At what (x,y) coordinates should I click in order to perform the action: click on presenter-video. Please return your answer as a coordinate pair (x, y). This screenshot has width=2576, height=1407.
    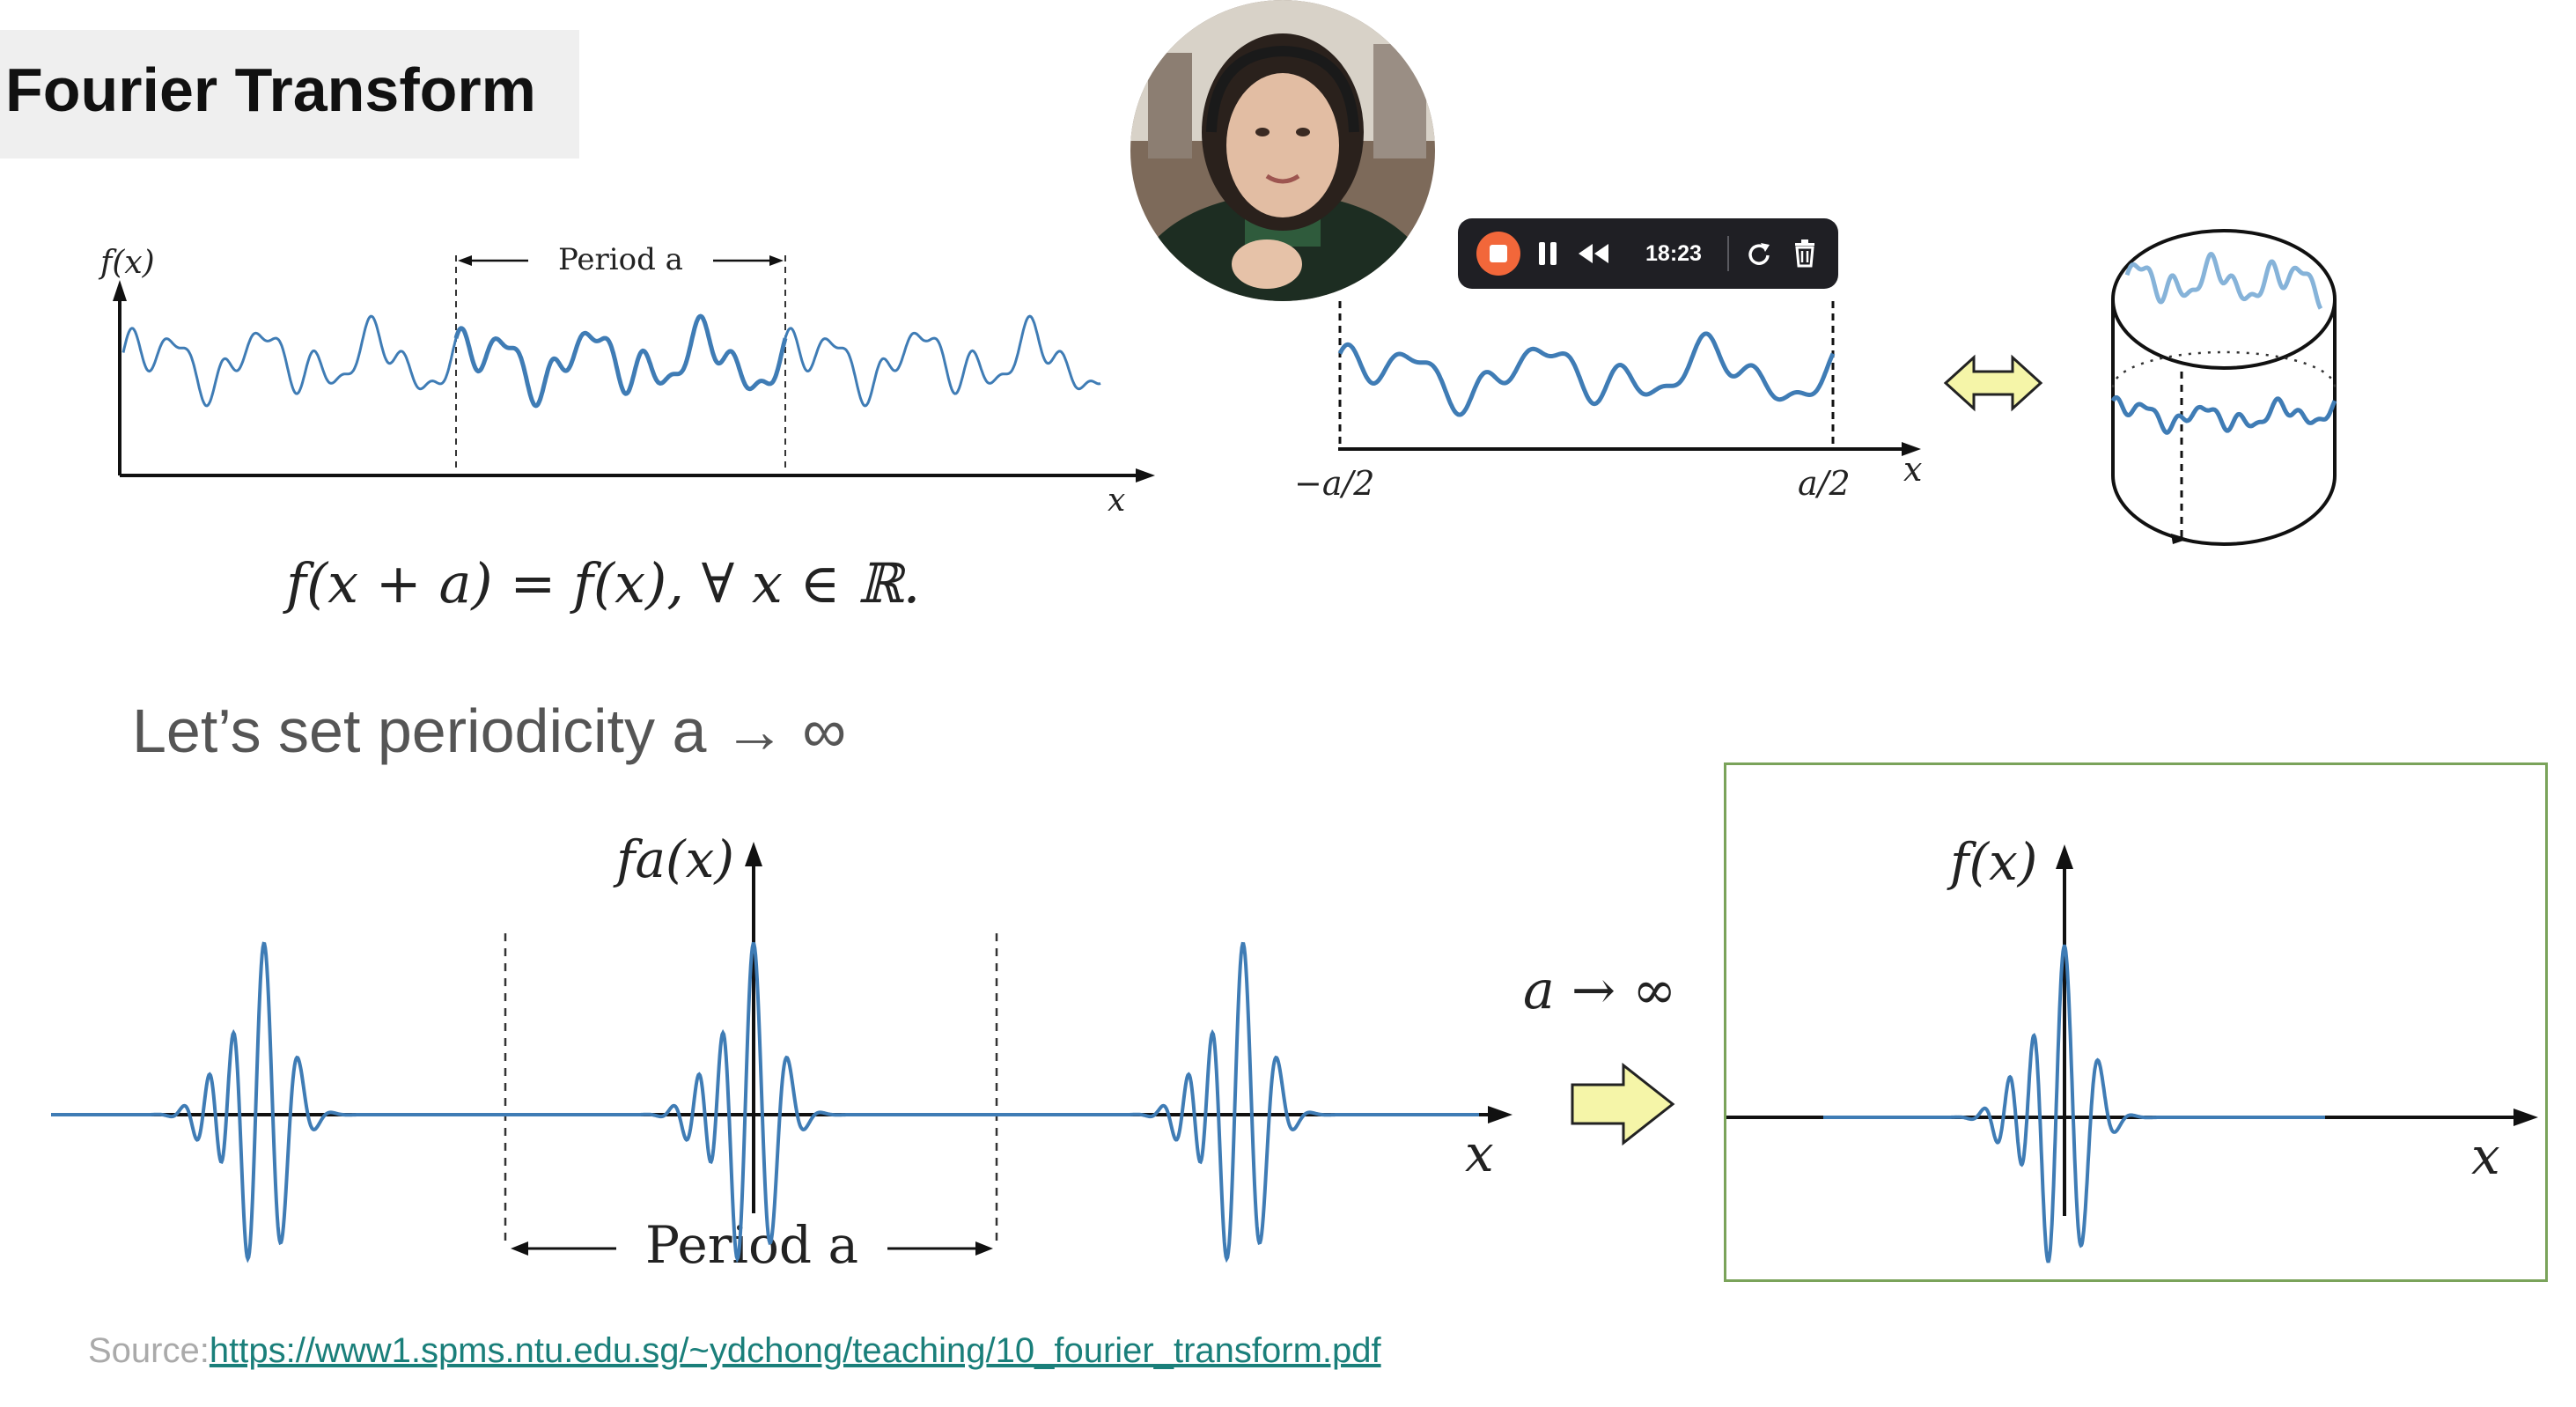
    Looking at the image, I should click on (1283, 150).